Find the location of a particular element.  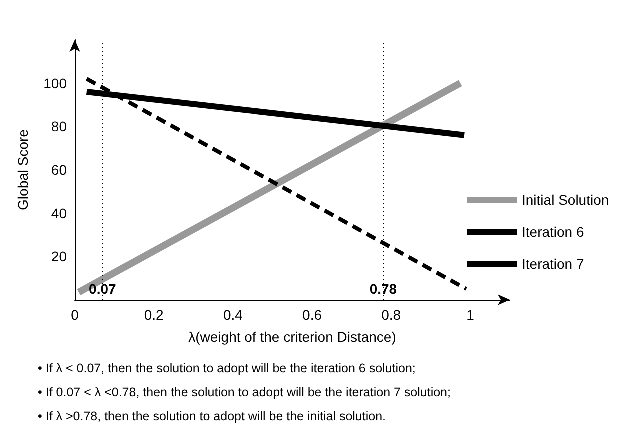

x-tick-label: 0.2 is located at coordinates (154, 315).